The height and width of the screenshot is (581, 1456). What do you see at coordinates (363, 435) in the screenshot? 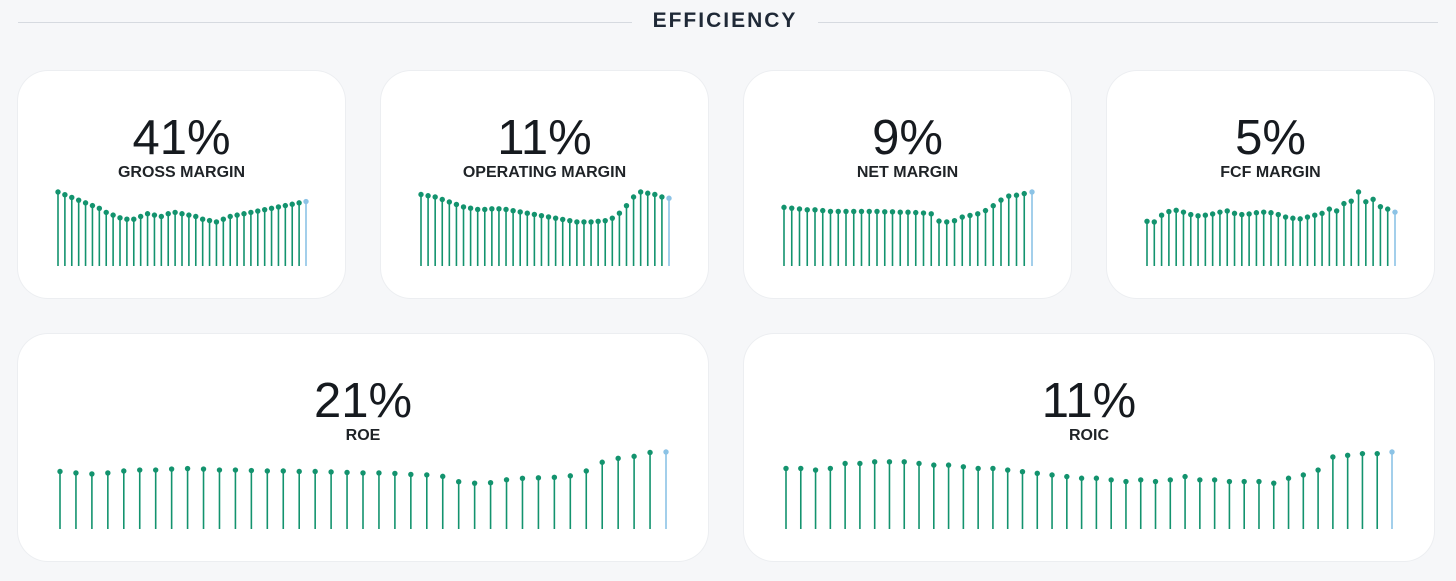
I see `metric-label: ROE` at bounding box center [363, 435].